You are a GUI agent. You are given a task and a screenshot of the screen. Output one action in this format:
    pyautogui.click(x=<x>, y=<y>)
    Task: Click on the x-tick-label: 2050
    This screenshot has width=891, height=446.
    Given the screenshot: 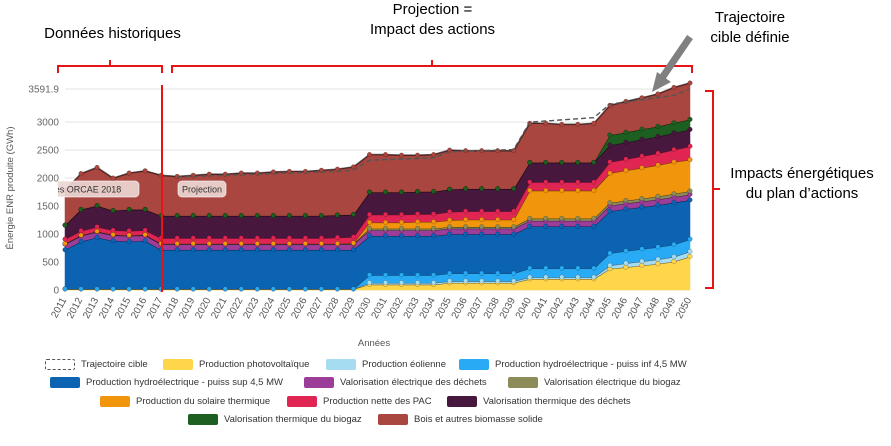 What is the action you would take?
    pyautogui.click(x=684, y=308)
    